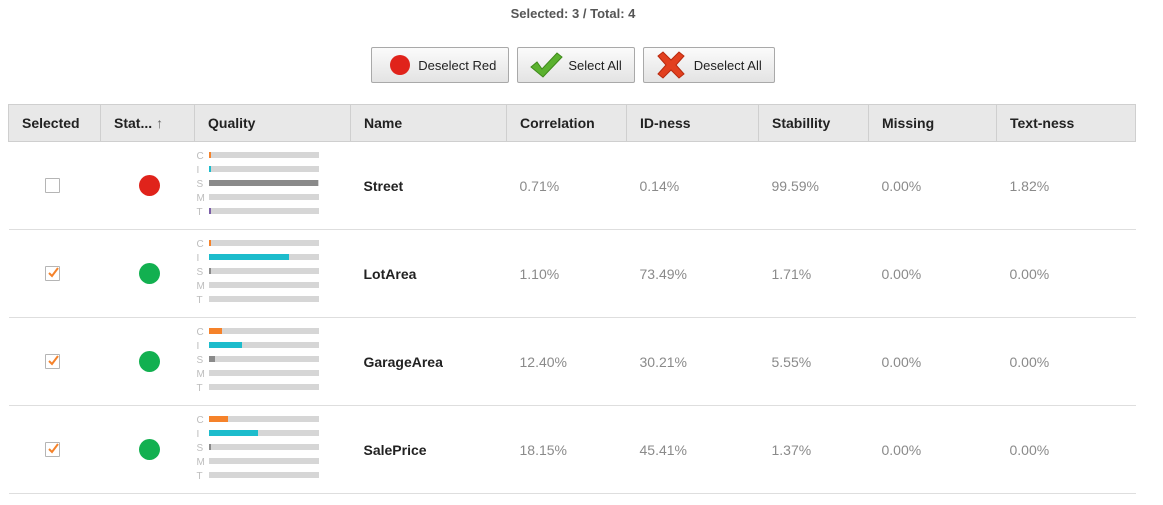 The image size is (1163, 505). I want to click on stability-value: 1.71%, so click(813, 273).